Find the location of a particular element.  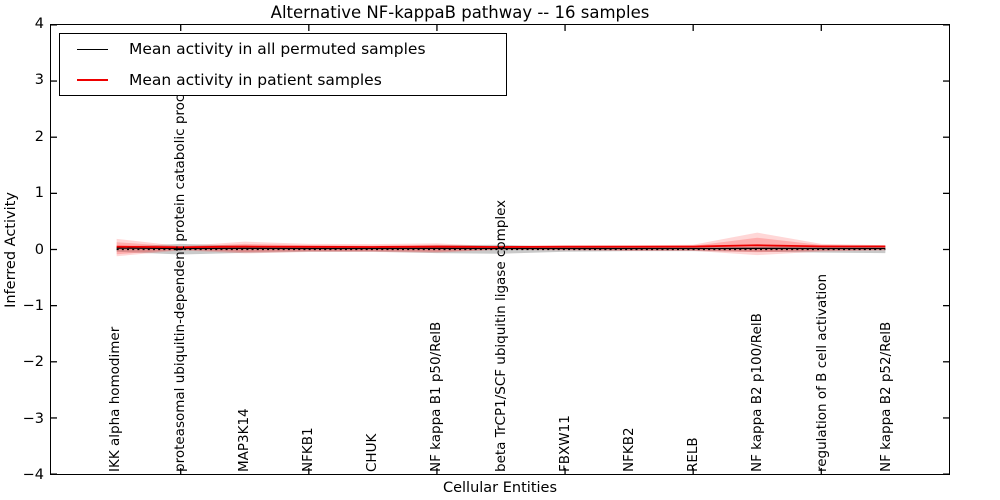

x-tick-label: NF kappa B2 p100/RelB is located at coordinates (757, 392).